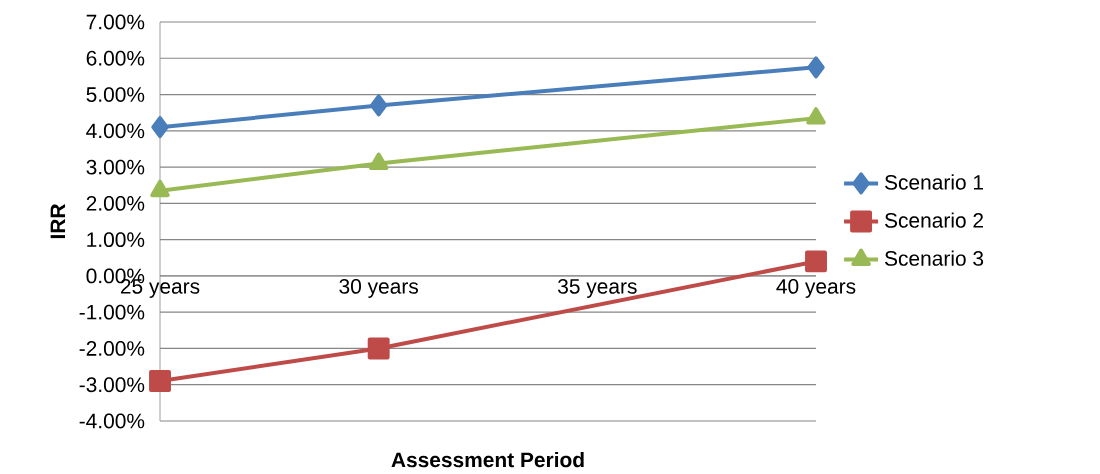 Image resolution: width=1100 pixels, height=474 pixels. What do you see at coordinates (934, 258) in the screenshot?
I see `legend-label: Scenario 3` at bounding box center [934, 258].